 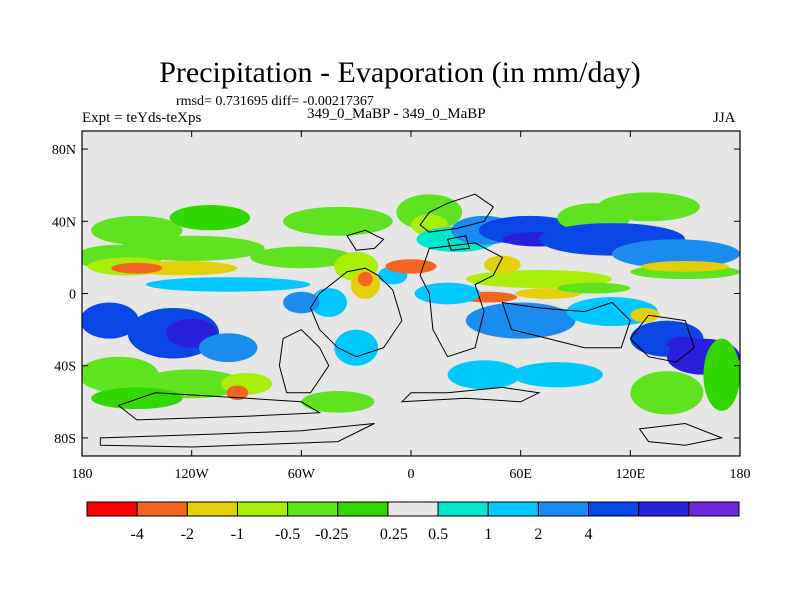 What do you see at coordinates (331, 534) in the screenshot?
I see `colorbar-label: -0.25` at bounding box center [331, 534].